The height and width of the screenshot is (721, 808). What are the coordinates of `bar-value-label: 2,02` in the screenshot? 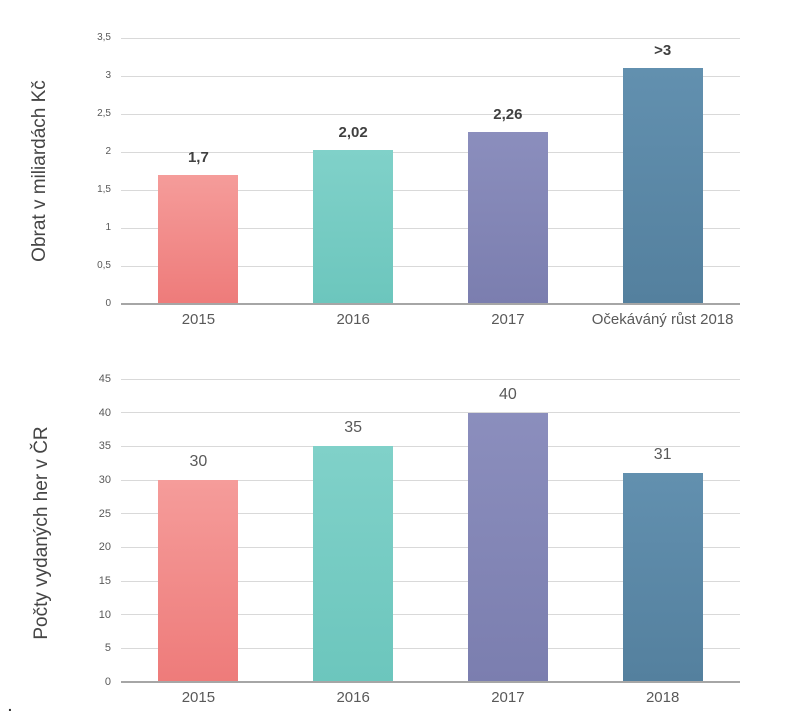 It's located at (353, 133).